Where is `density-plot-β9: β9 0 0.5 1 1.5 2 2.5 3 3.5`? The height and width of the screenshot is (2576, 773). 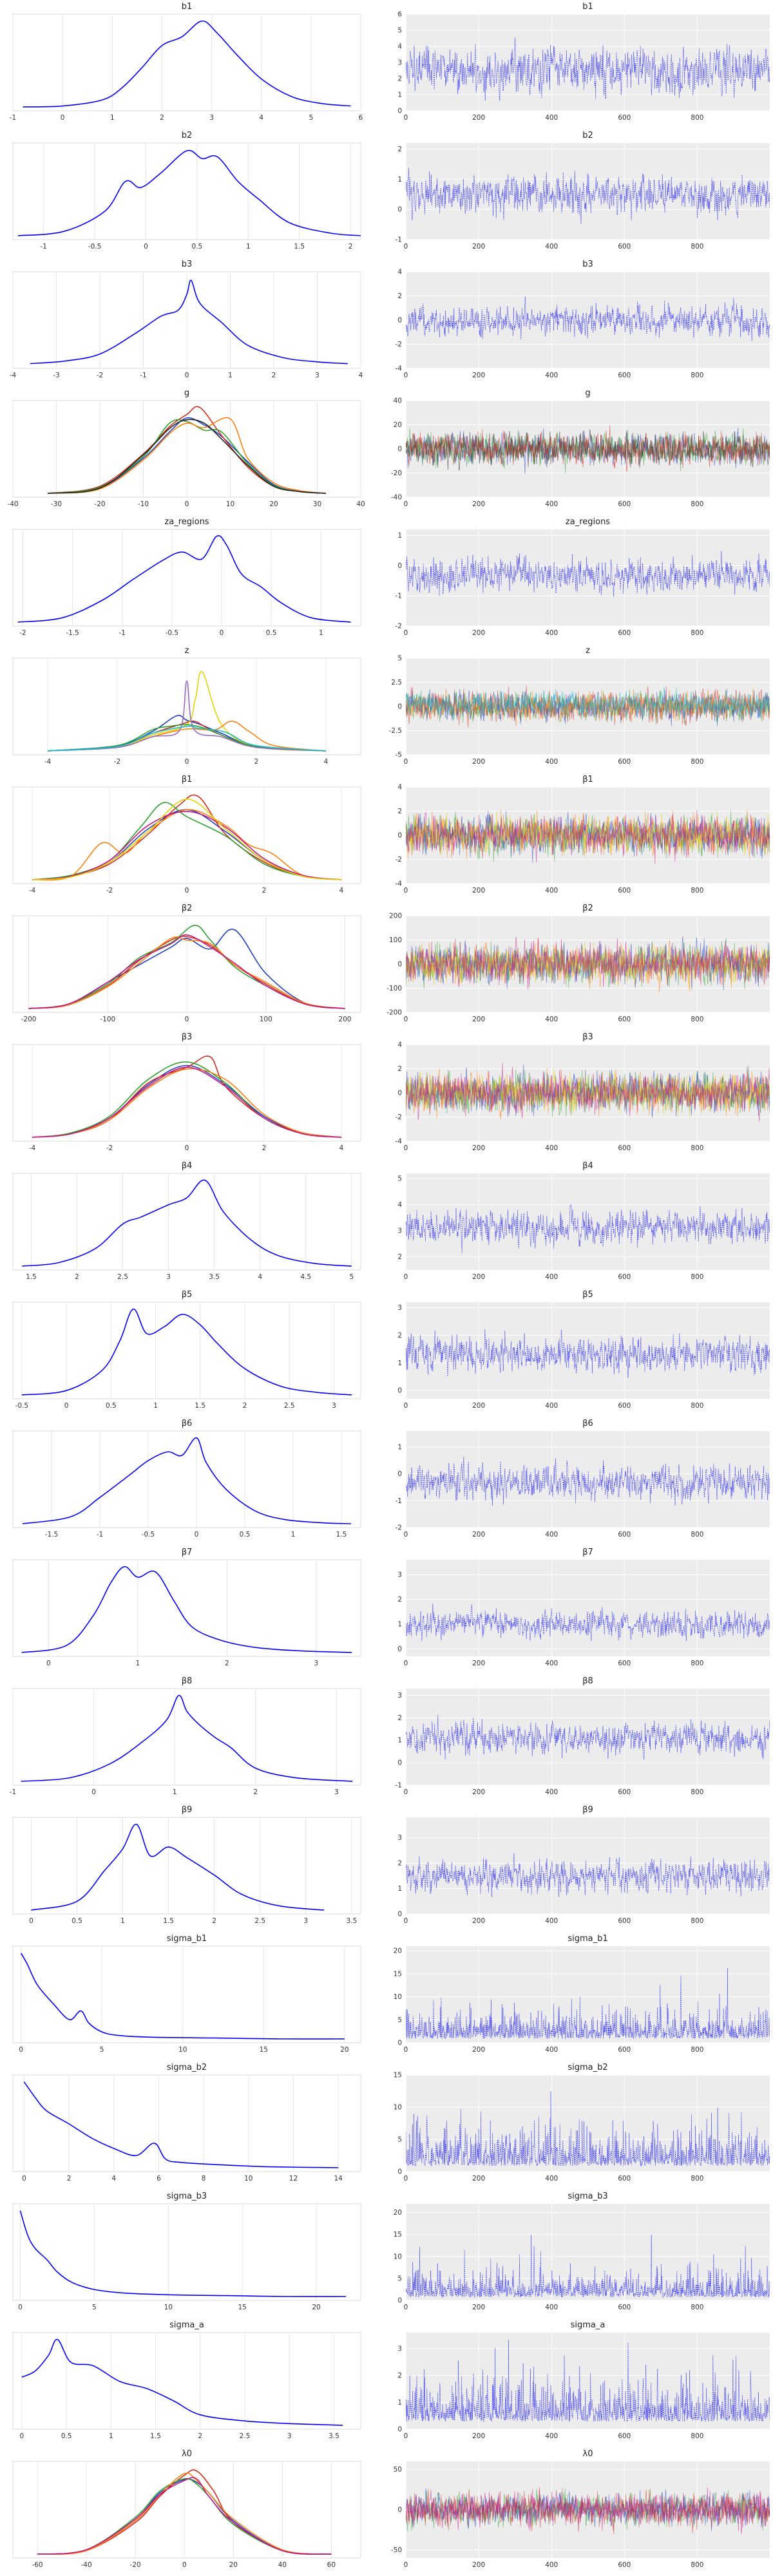 density-plot-β9: β9 0 0.5 1 1.5 2 2.5 3 3.5 is located at coordinates (186, 1865).